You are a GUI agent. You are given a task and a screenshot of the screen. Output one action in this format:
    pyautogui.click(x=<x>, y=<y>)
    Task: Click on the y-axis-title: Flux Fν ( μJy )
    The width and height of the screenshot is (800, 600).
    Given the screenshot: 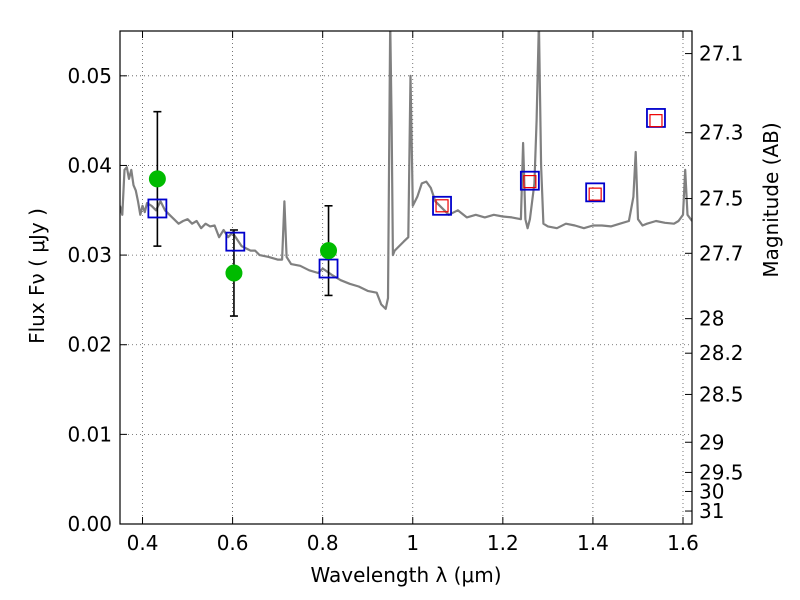 What is the action you would take?
    pyautogui.click(x=37, y=276)
    